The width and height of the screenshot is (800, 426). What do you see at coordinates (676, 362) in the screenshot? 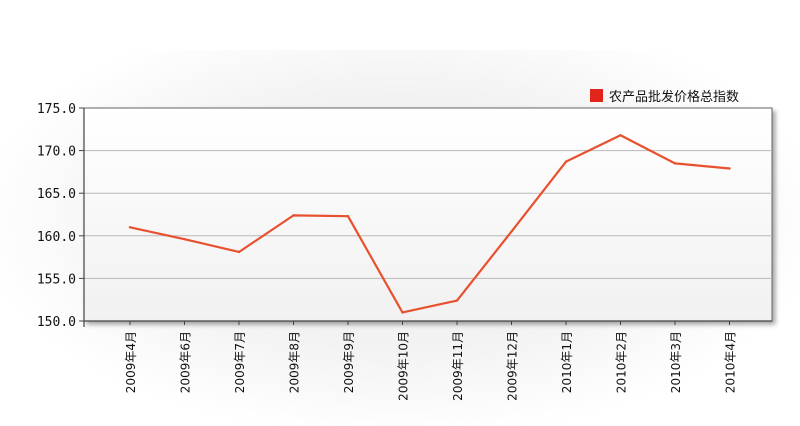
I see `x-tick-label: 2010年3月` at bounding box center [676, 362].